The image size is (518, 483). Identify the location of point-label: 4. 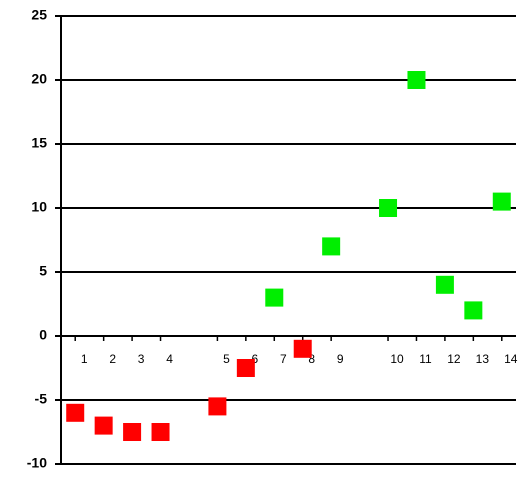
(169, 359).